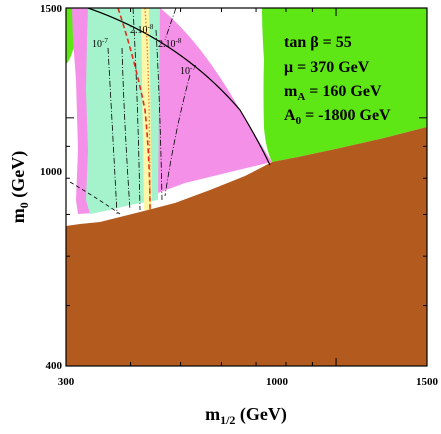 This screenshot has width=441, height=434. I want to click on y-tick-label-400: 400, so click(54, 366).